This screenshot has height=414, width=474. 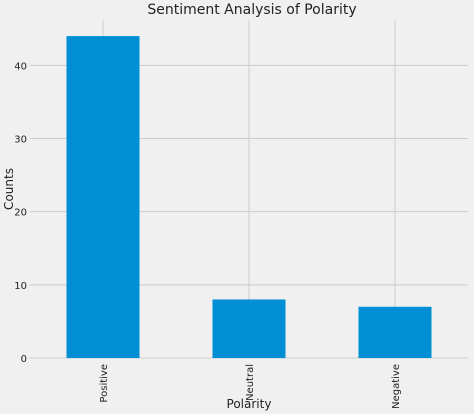 I want to click on y-tick-label: 0, so click(x=24, y=359).